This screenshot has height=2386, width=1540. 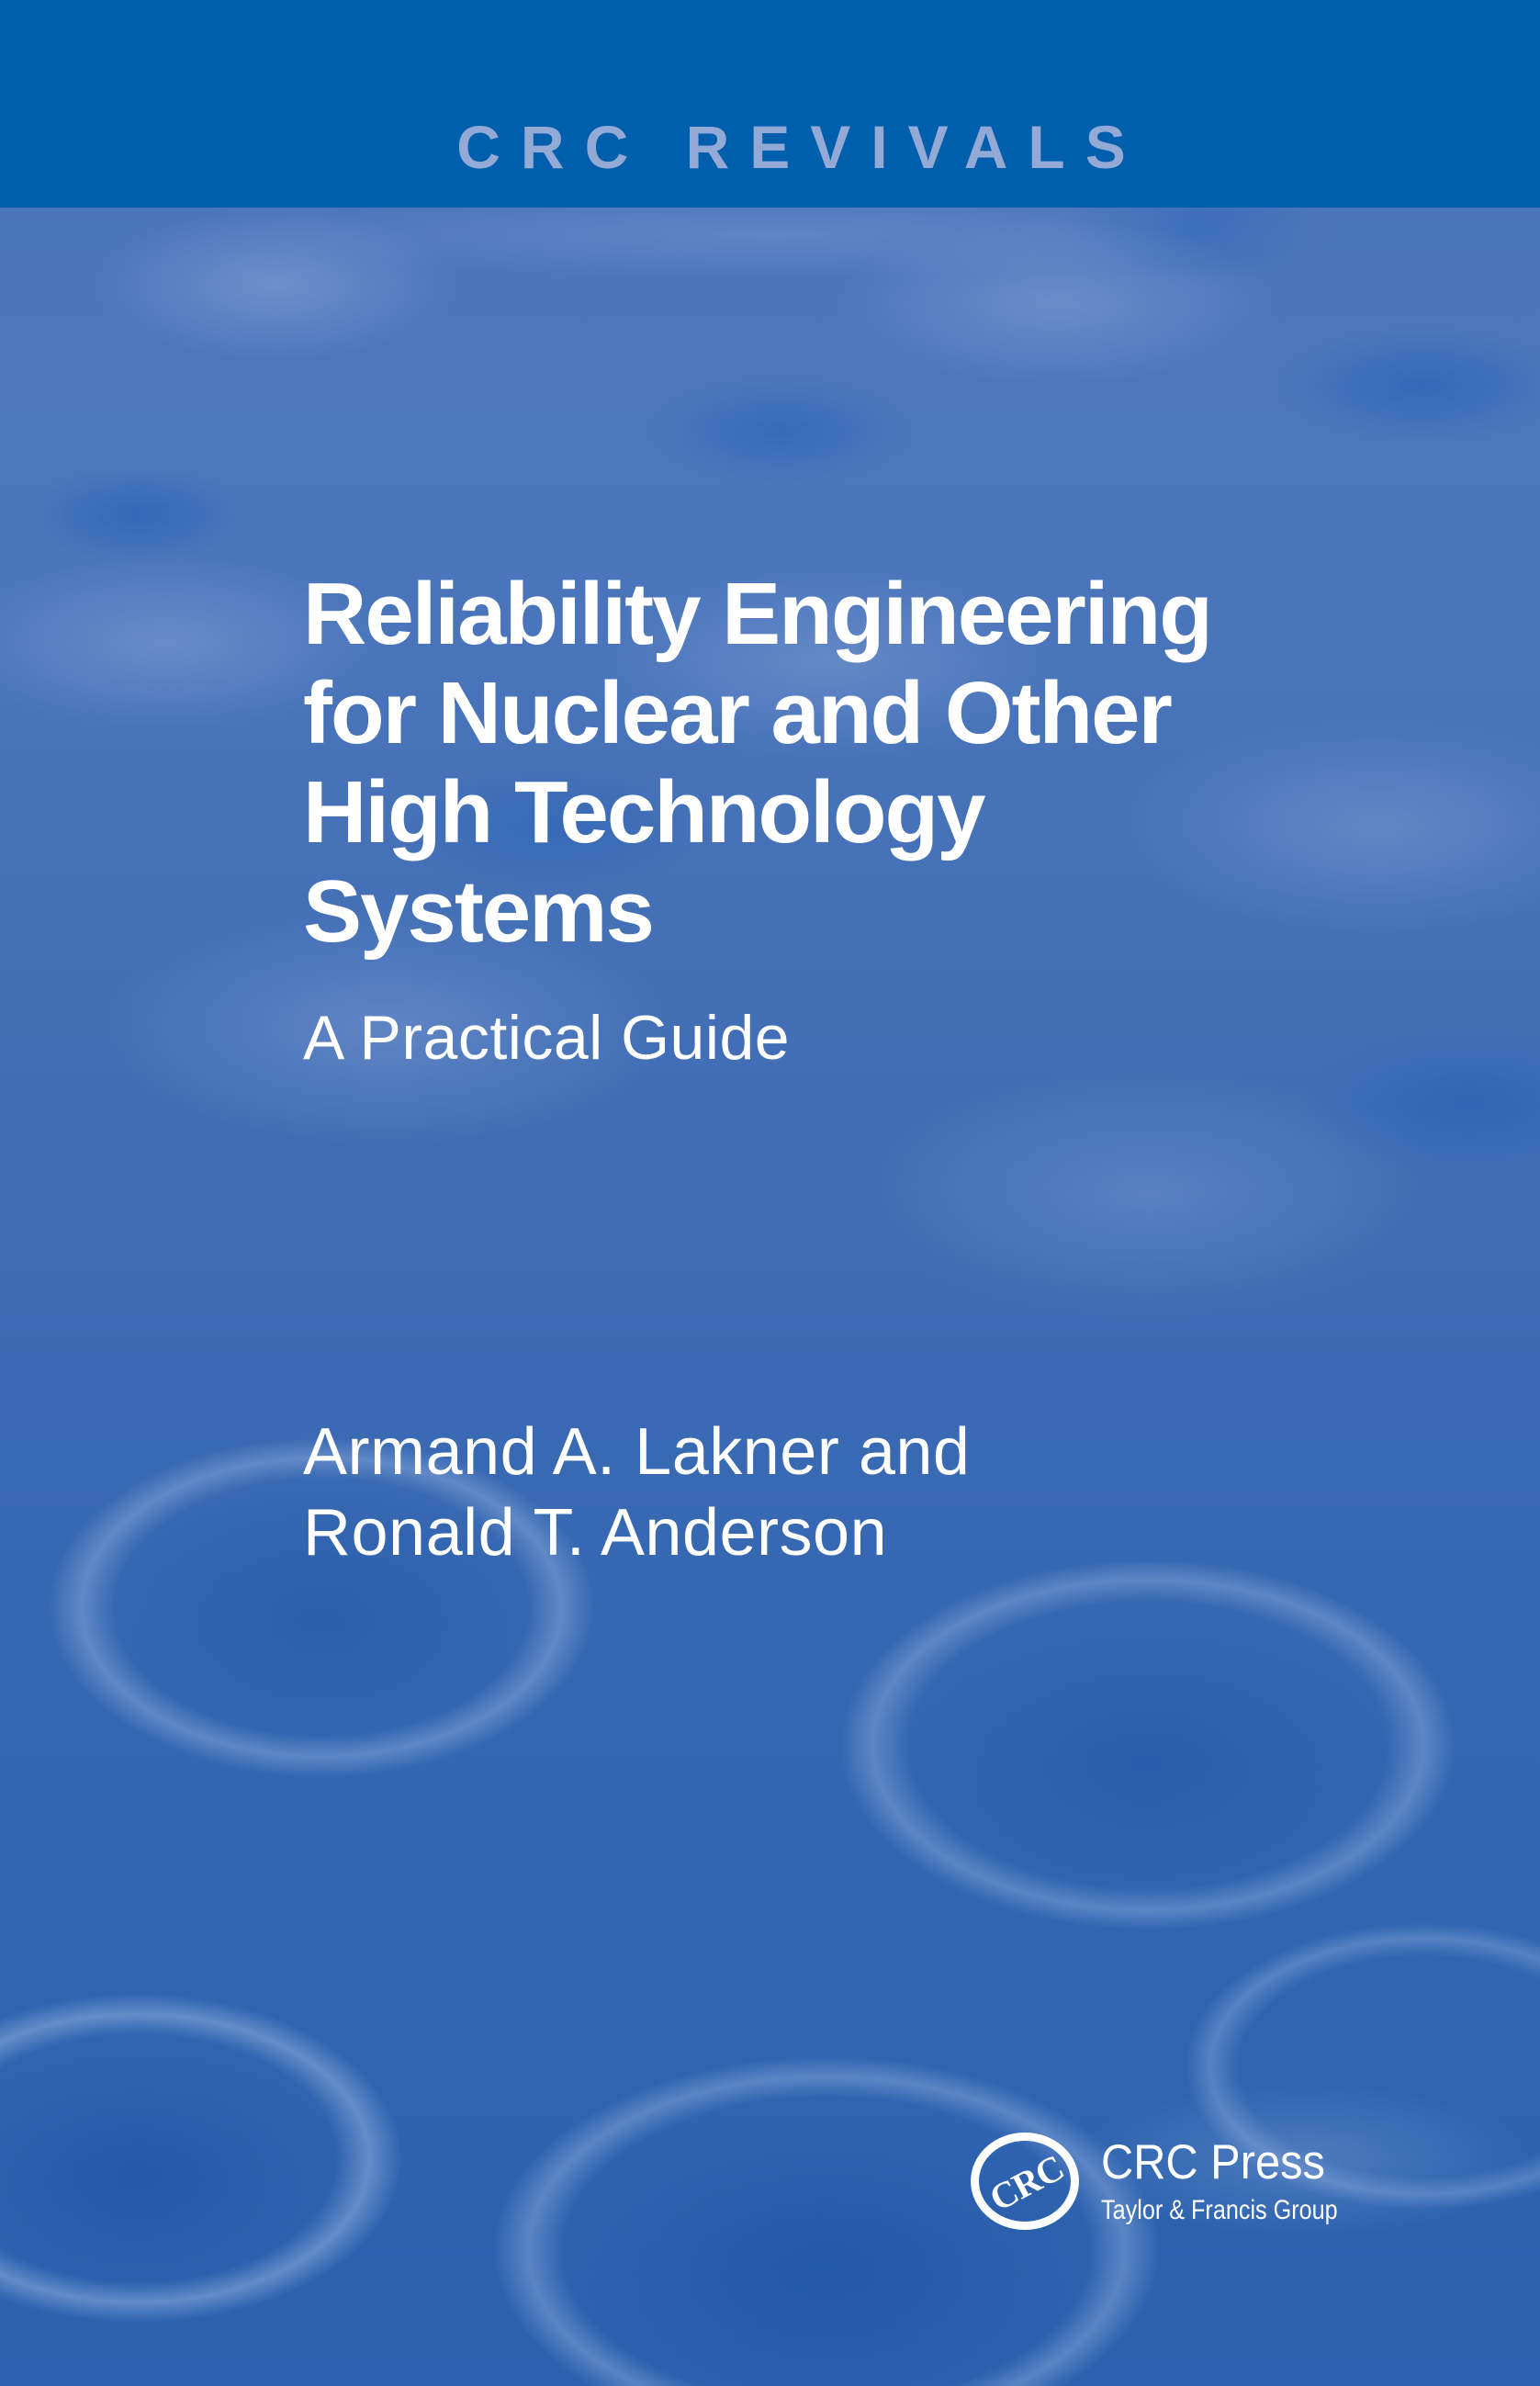 I want to click on series-title: CRC REVIVALS, so click(x=801, y=147).